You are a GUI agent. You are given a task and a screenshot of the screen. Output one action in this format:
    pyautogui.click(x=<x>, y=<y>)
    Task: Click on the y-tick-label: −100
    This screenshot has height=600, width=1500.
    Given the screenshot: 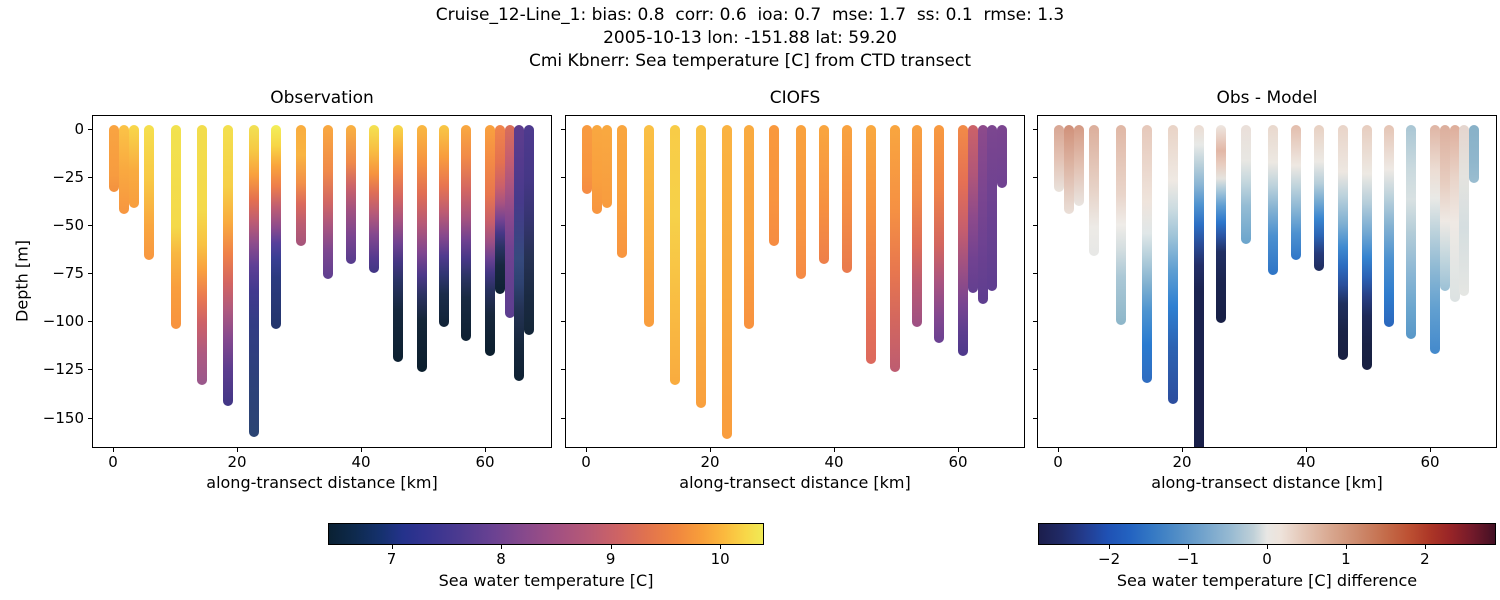 What is the action you would take?
    pyautogui.click(x=63, y=321)
    